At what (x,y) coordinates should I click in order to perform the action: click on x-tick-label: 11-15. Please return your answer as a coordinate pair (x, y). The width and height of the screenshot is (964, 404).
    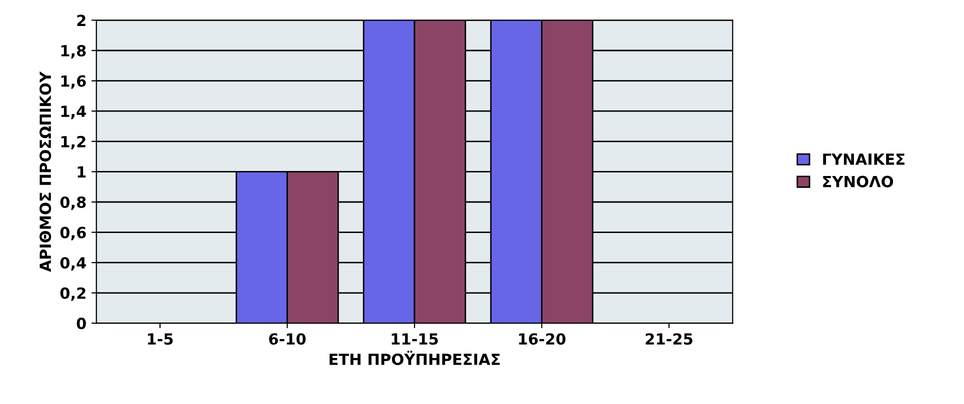
    Looking at the image, I should click on (415, 339).